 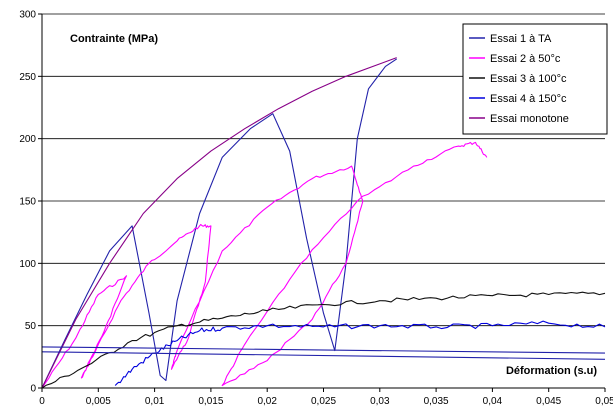 What do you see at coordinates (521, 39) in the screenshot?
I see `legend-entry: Essai 1 à TA` at bounding box center [521, 39].